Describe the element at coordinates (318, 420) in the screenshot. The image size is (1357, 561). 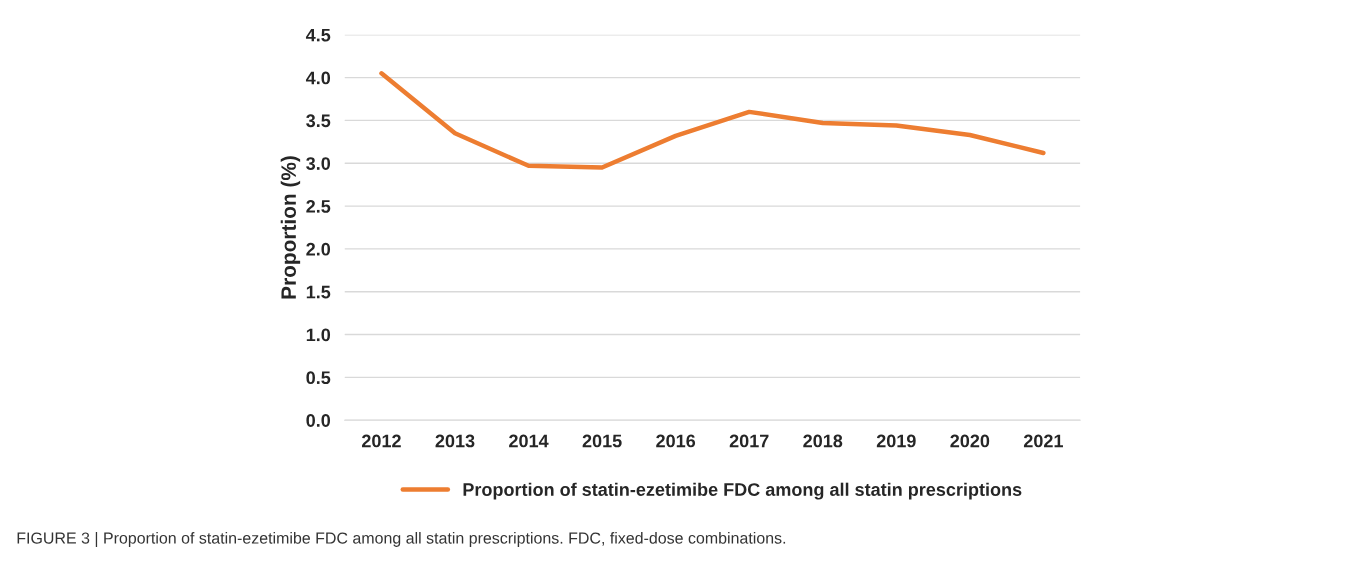
I see `y-tick-label: 0.0` at that location.